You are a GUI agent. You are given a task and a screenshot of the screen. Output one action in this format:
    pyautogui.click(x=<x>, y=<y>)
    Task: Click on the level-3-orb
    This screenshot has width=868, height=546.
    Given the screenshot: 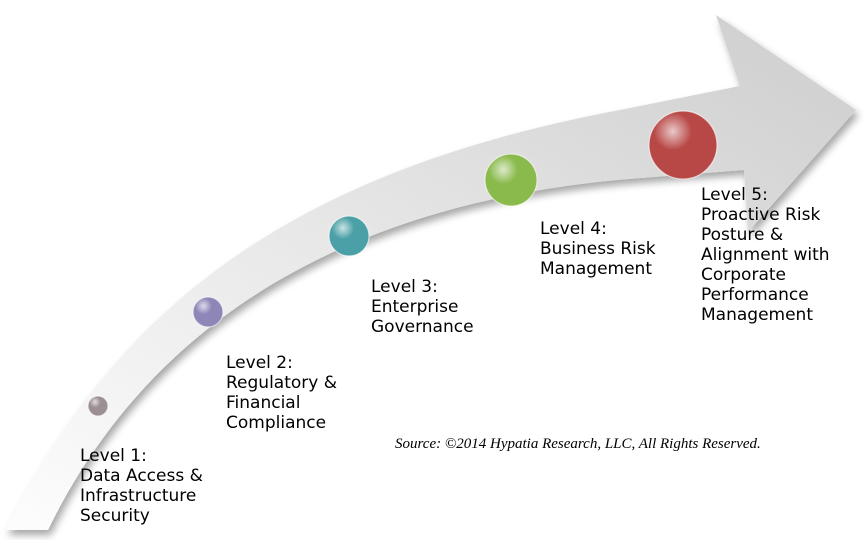 What is the action you would take?
    pyautogui.click(x=349, y=236)
    